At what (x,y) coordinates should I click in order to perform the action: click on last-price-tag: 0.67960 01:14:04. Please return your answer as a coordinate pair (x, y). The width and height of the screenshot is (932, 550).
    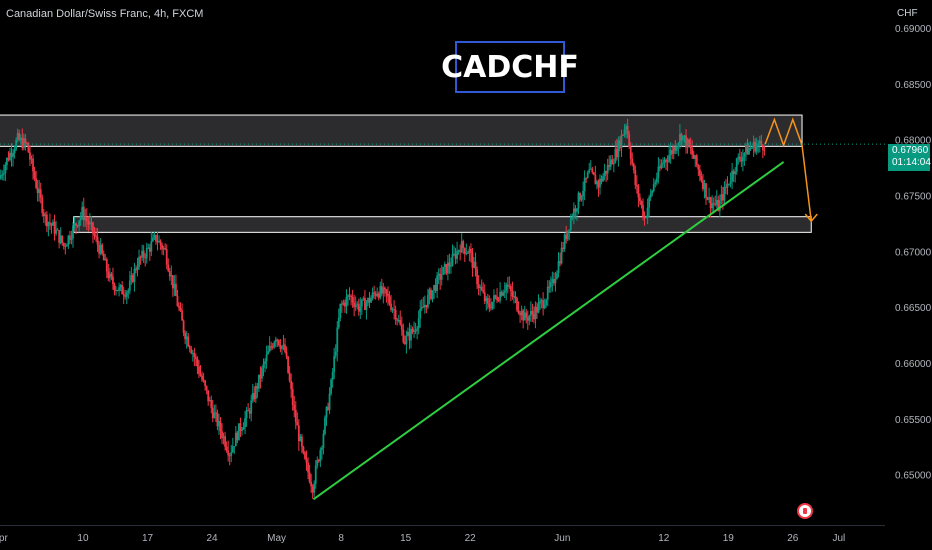
    Looking at the image, I should click on (909, 157).